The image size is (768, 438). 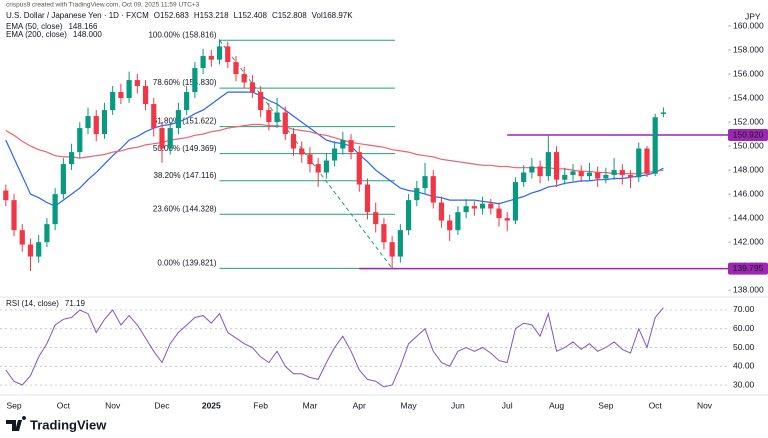 I want to click on x-tick-label: May, so click(x=409, y=405).